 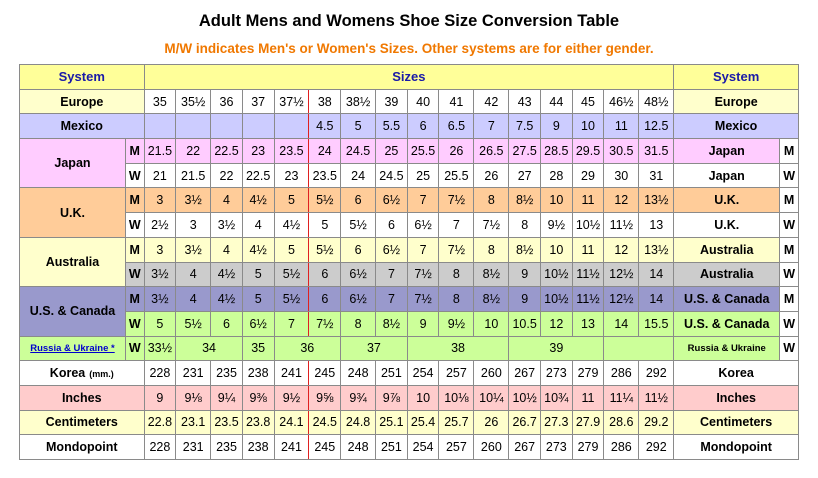 What do you see at coordinates (72, 163) in the screenshot?
I see `row-label: Japan` at bounding box center [72, 163].